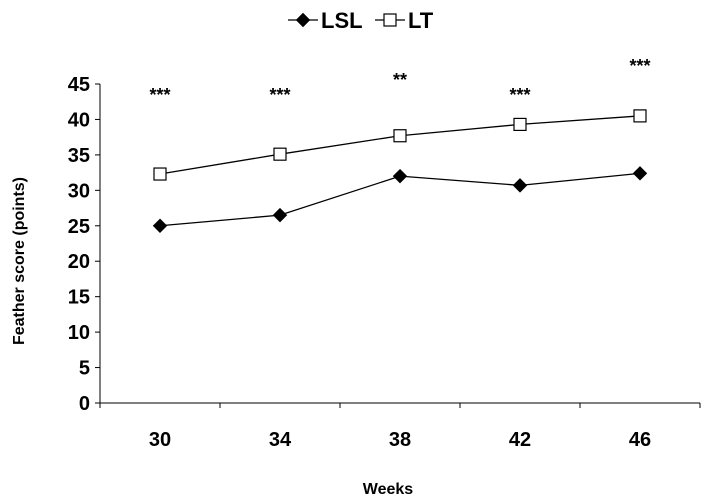 The height and width of the screenshot is (500, 727). I want to click on x-tick-label: 30, so click(160, 440).